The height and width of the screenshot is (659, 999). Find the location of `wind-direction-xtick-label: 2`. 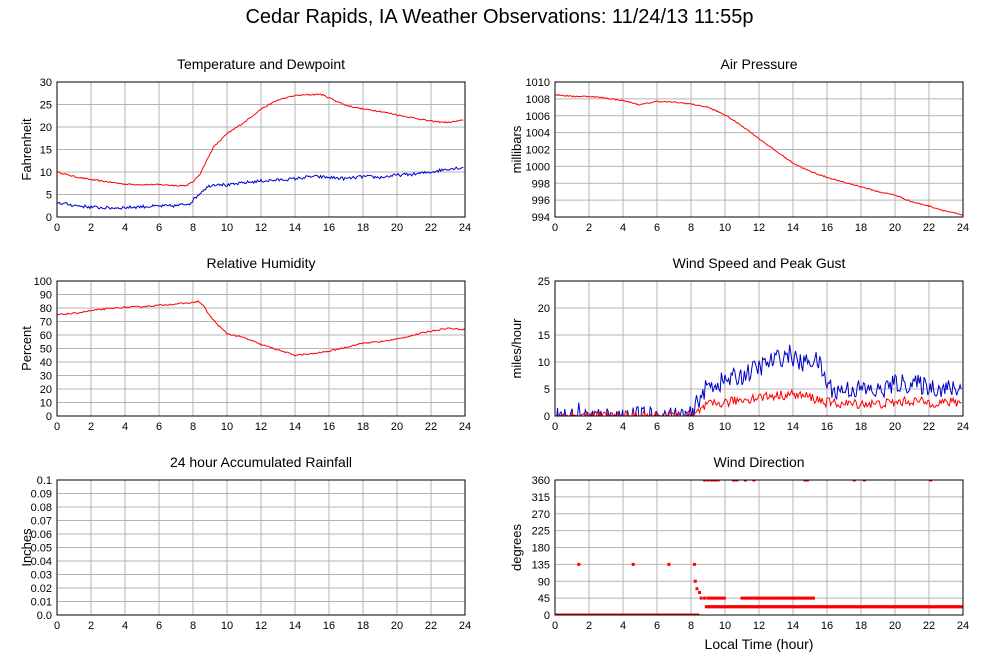

wind-direction-xtick-label: 2 is located at coordinates (589, 626).